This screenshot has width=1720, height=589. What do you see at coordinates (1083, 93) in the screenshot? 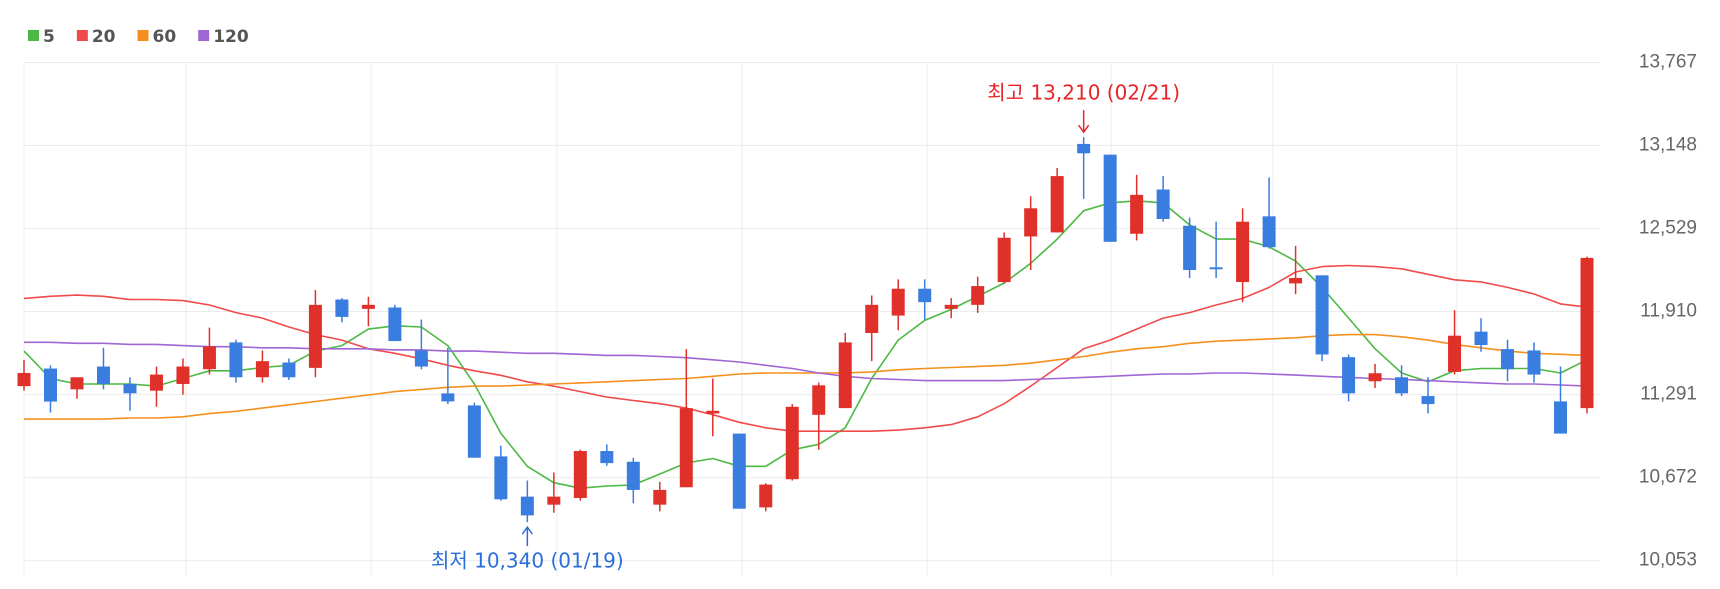
I see `high-label: 최고 13,210 (02/21)` at bounding box center [1083, 93].